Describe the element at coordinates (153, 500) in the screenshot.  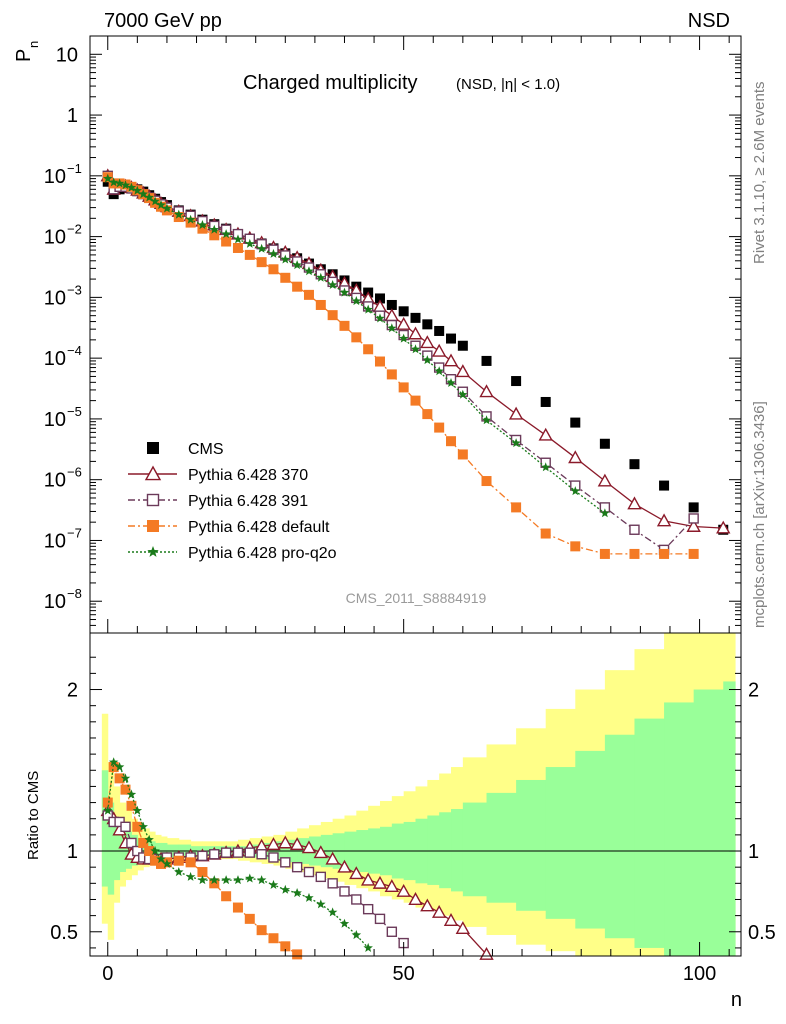
I see `legend-marker-p391` at that location.